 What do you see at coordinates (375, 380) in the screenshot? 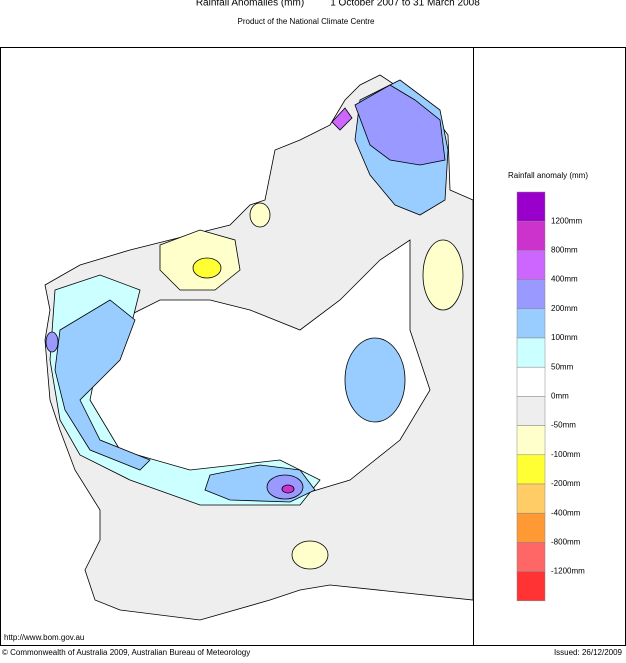
I see `zone-desert-blue` at bounding box center [375, 380].